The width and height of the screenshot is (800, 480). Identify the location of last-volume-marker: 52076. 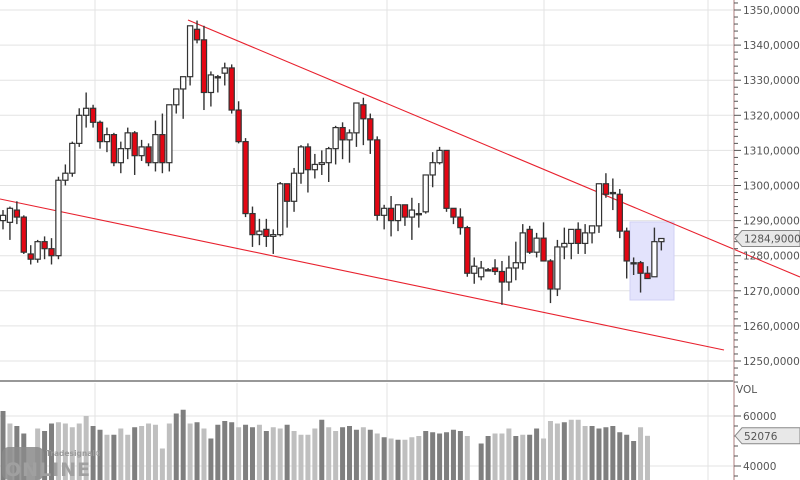
(767, 436).